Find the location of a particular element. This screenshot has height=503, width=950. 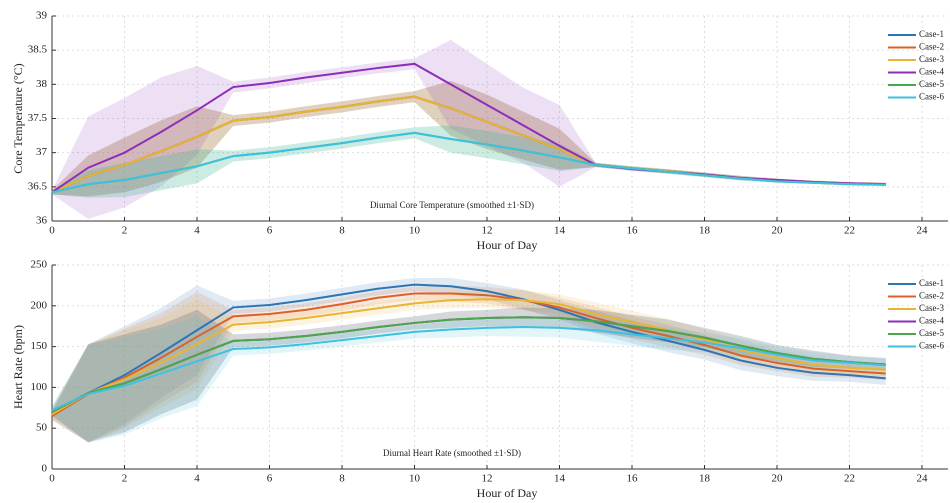

annotation: Diurnal Heart Rate (smoothed ±1·SD) is located at coordinates (452, 453).